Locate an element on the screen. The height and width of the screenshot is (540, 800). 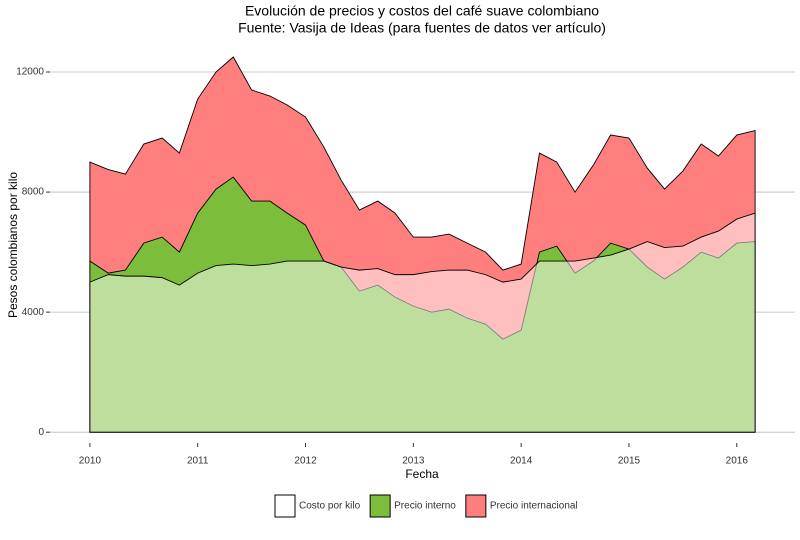
x-tick-label: 2013 is located at coordinates (413, 461).